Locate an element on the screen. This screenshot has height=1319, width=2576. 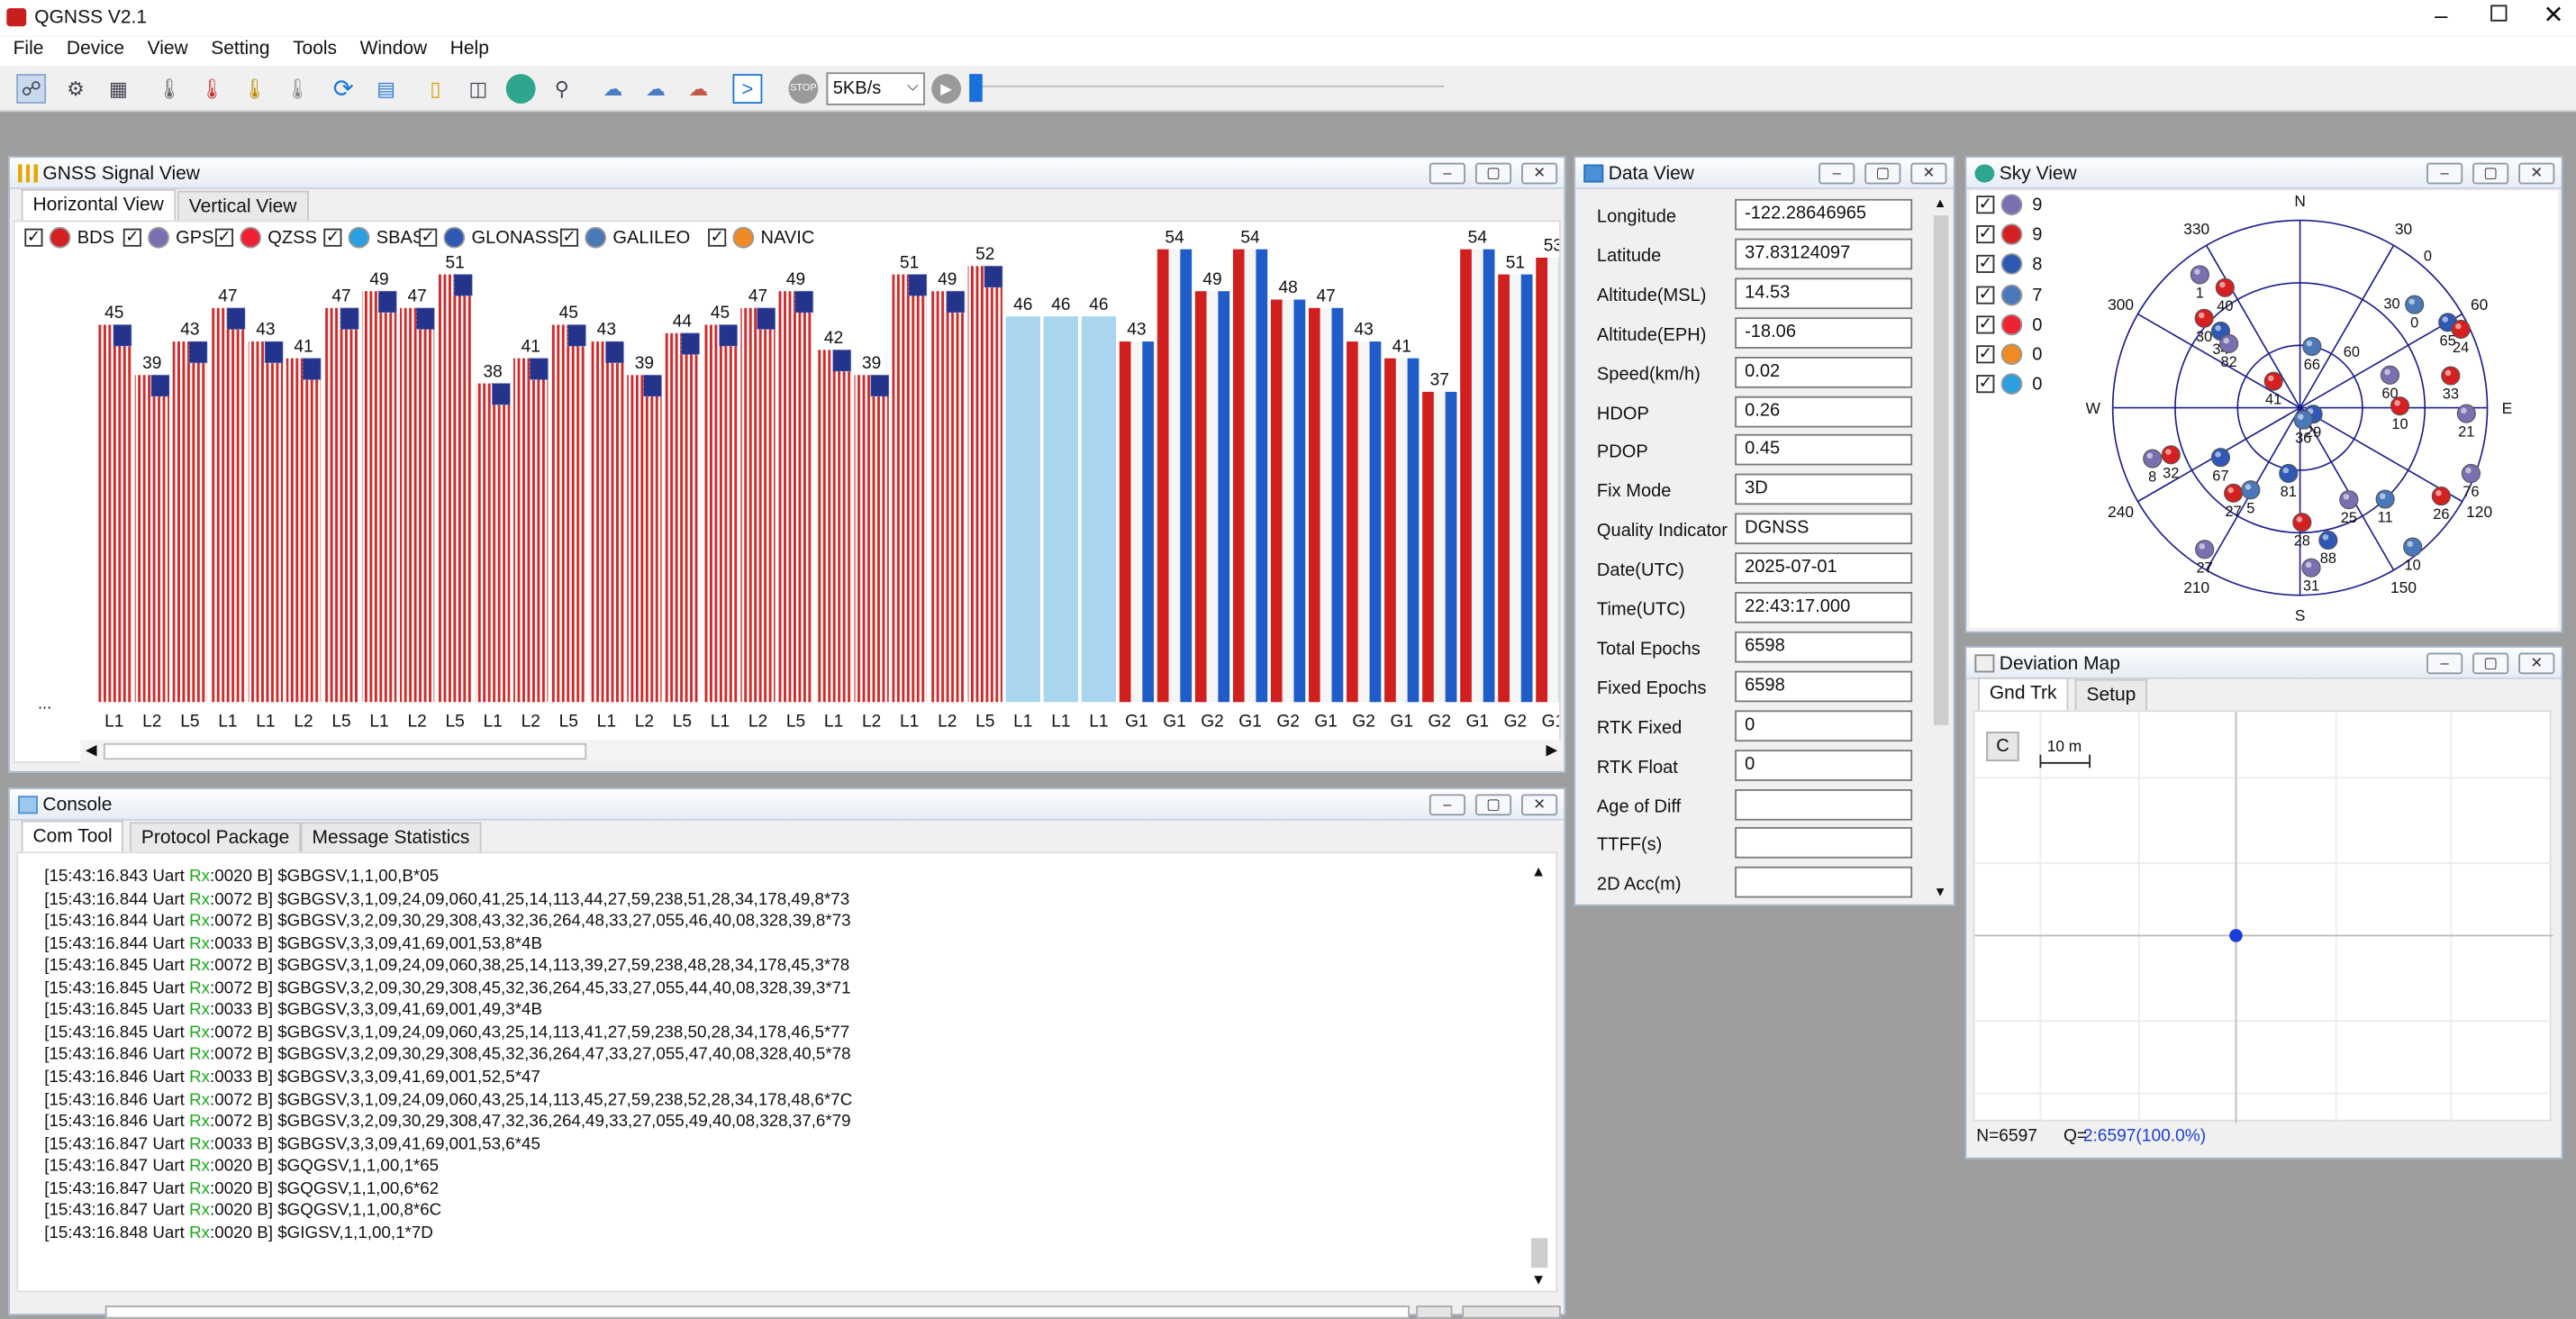
bar-band-label: L1 is located at coordinates (1022, 722).